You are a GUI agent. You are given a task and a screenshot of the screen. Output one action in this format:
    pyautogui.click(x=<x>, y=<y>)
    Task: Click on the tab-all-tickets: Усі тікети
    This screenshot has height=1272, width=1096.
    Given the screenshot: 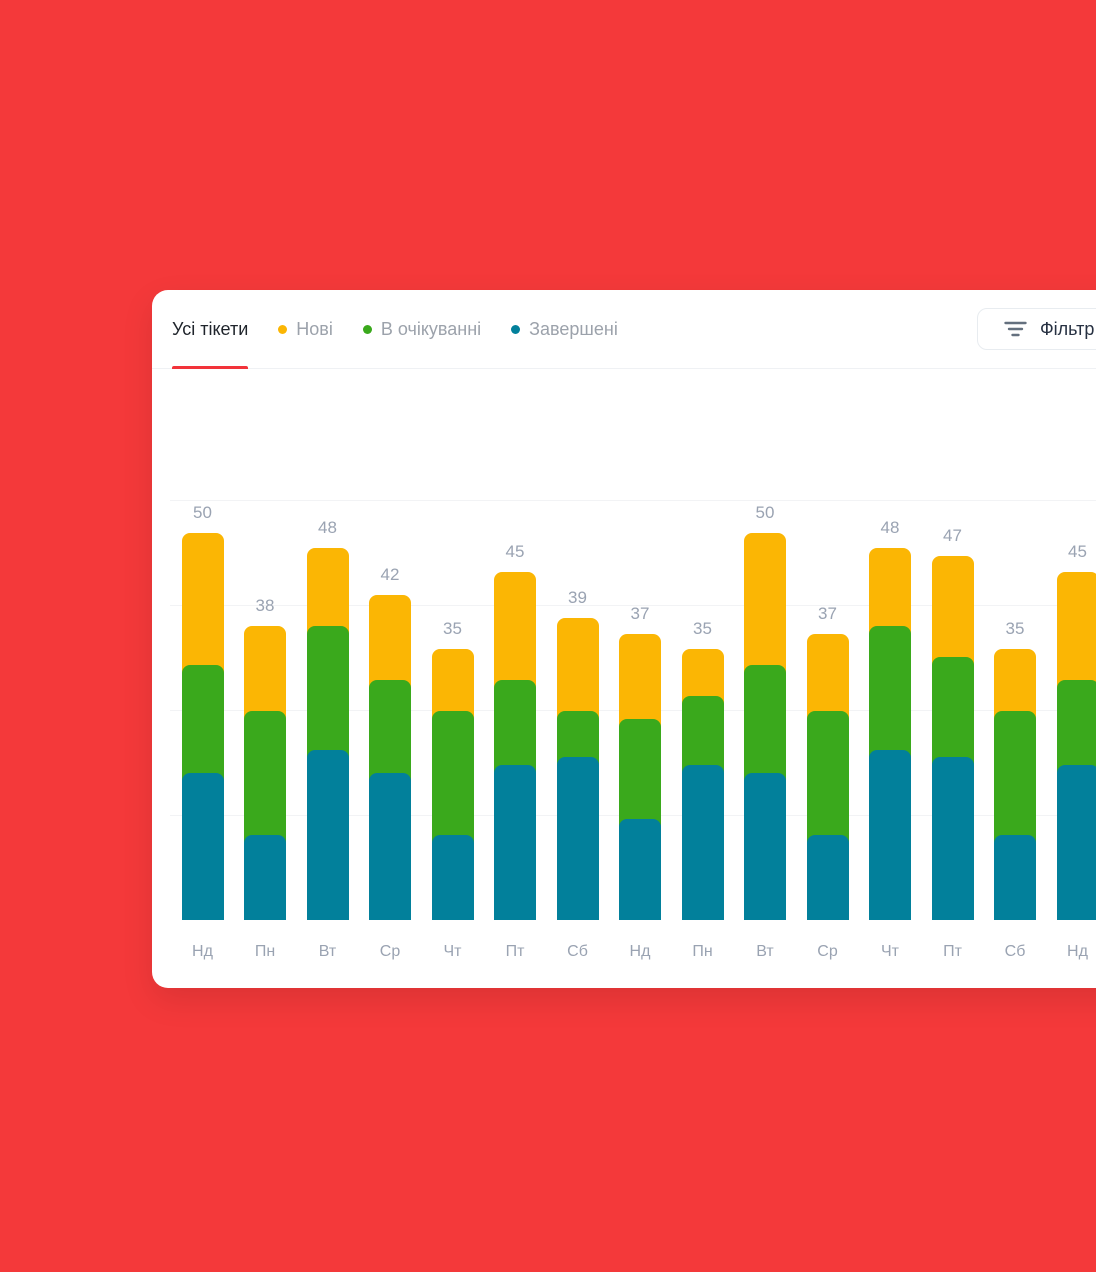 What is the action you would take?
    pyautogui.click(x=210, y=329)
    